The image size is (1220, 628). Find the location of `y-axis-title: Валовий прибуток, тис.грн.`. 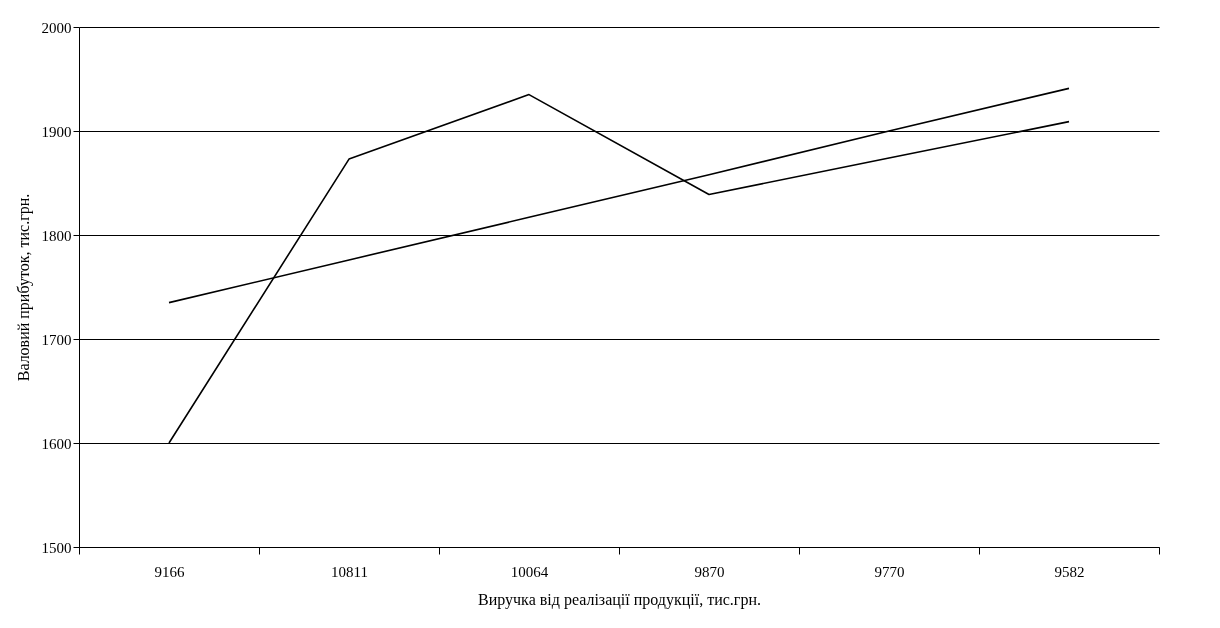

y-axis-title: Валовий прибуток, тис.грн. is located at coordinates (23, 287).